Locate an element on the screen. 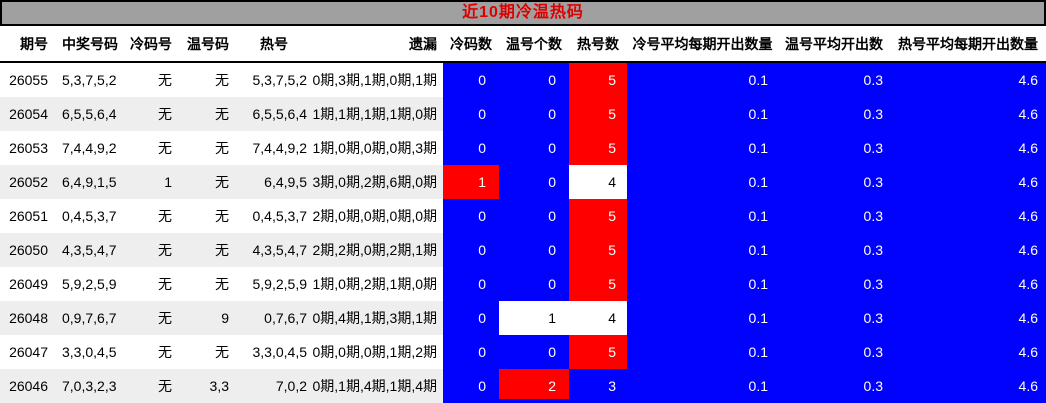 The width and height of the screenshot is (1046, 403). cell-warm-count: 1 is located at coordinates (534, 318).